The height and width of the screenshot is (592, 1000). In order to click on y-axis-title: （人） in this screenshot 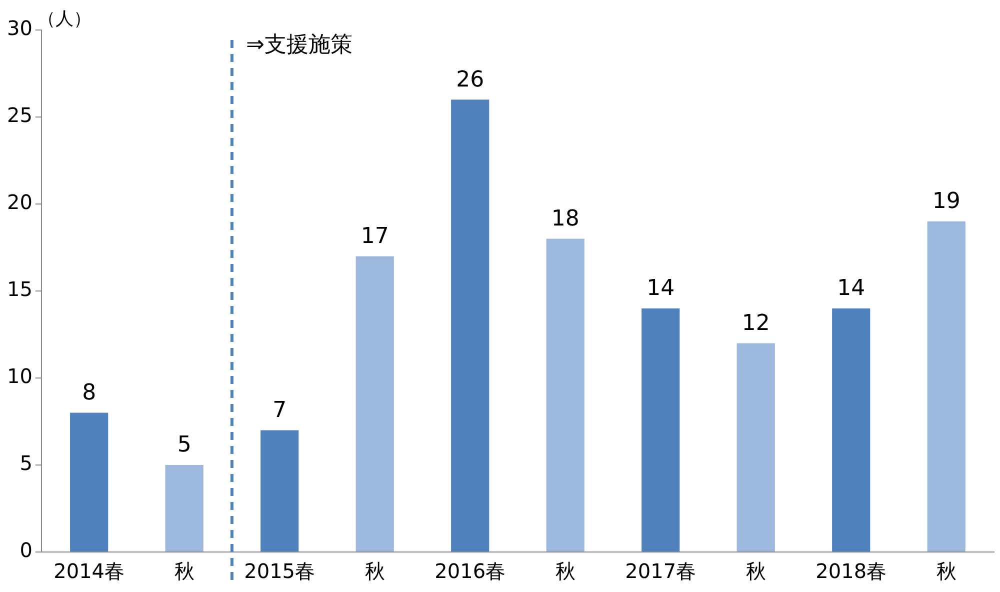, I will do `click(64, 19)`.